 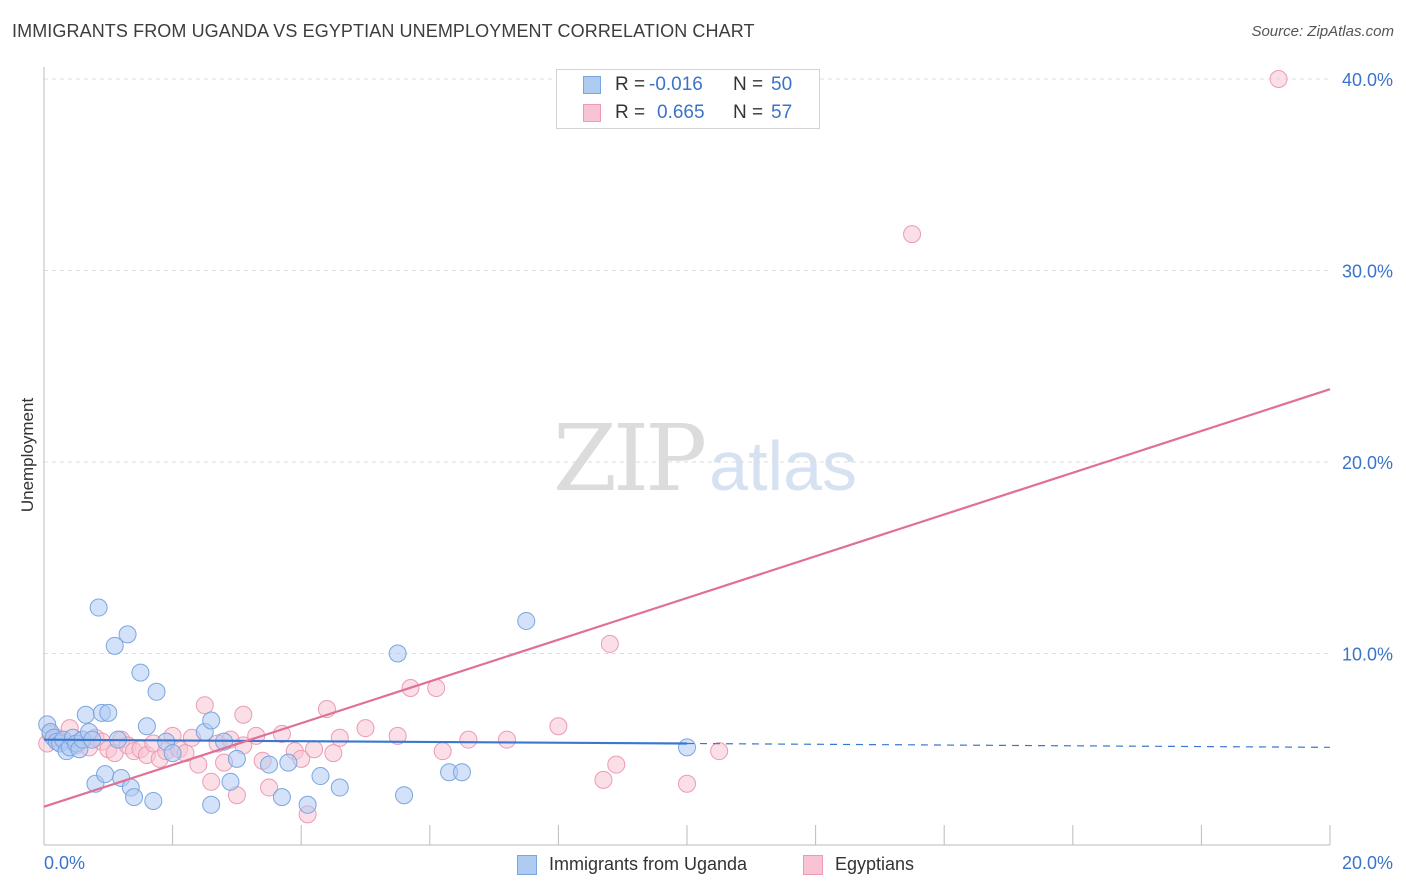 I want to click on legend-n-value: 57, so click(x=782, y=112).